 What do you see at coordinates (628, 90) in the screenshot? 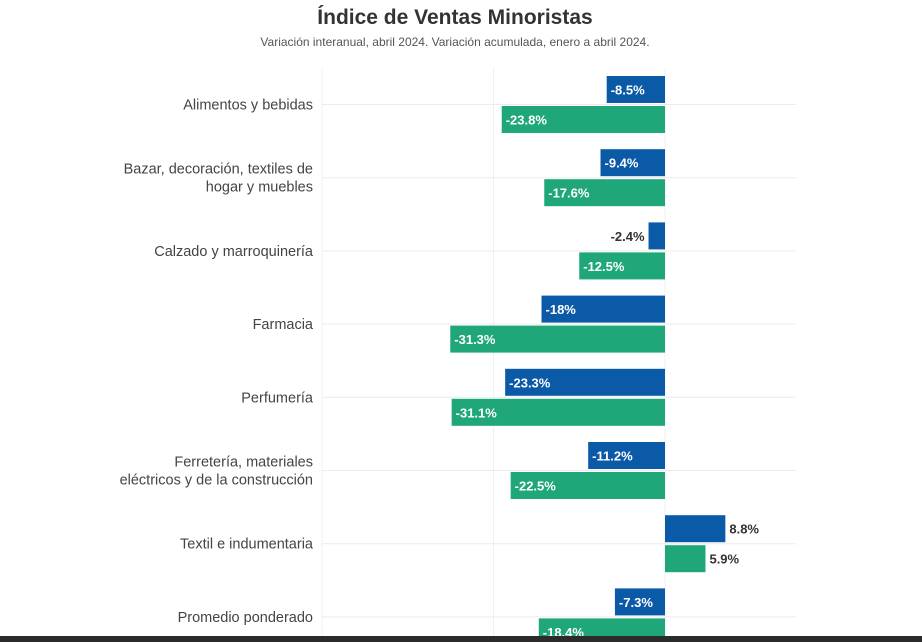
I see `value-label: -8.5%` at bounding box center [628, 90].